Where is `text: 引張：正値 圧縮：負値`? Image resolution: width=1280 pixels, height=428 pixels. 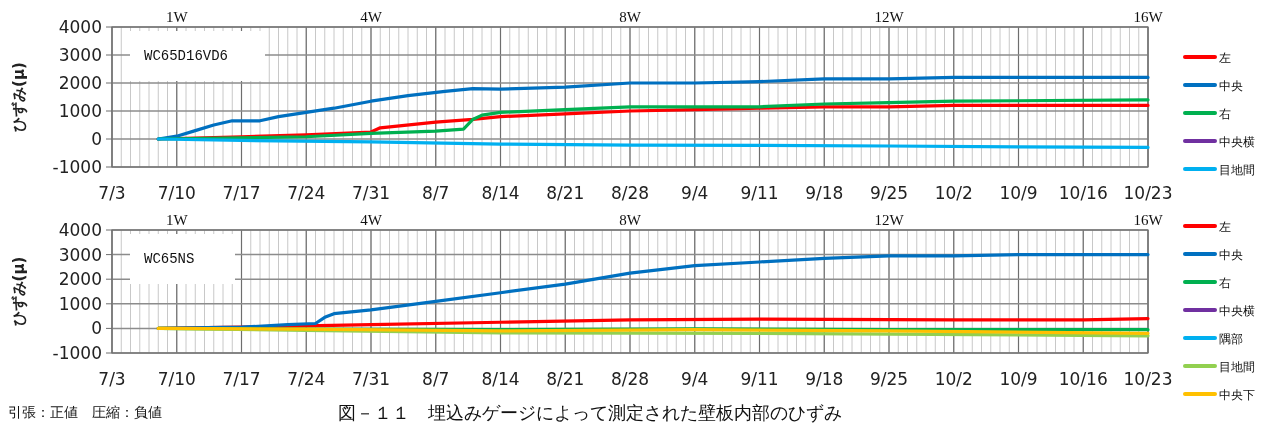
text: 引張：正値 圧縮：負値 is located at coordinates (85, 412).